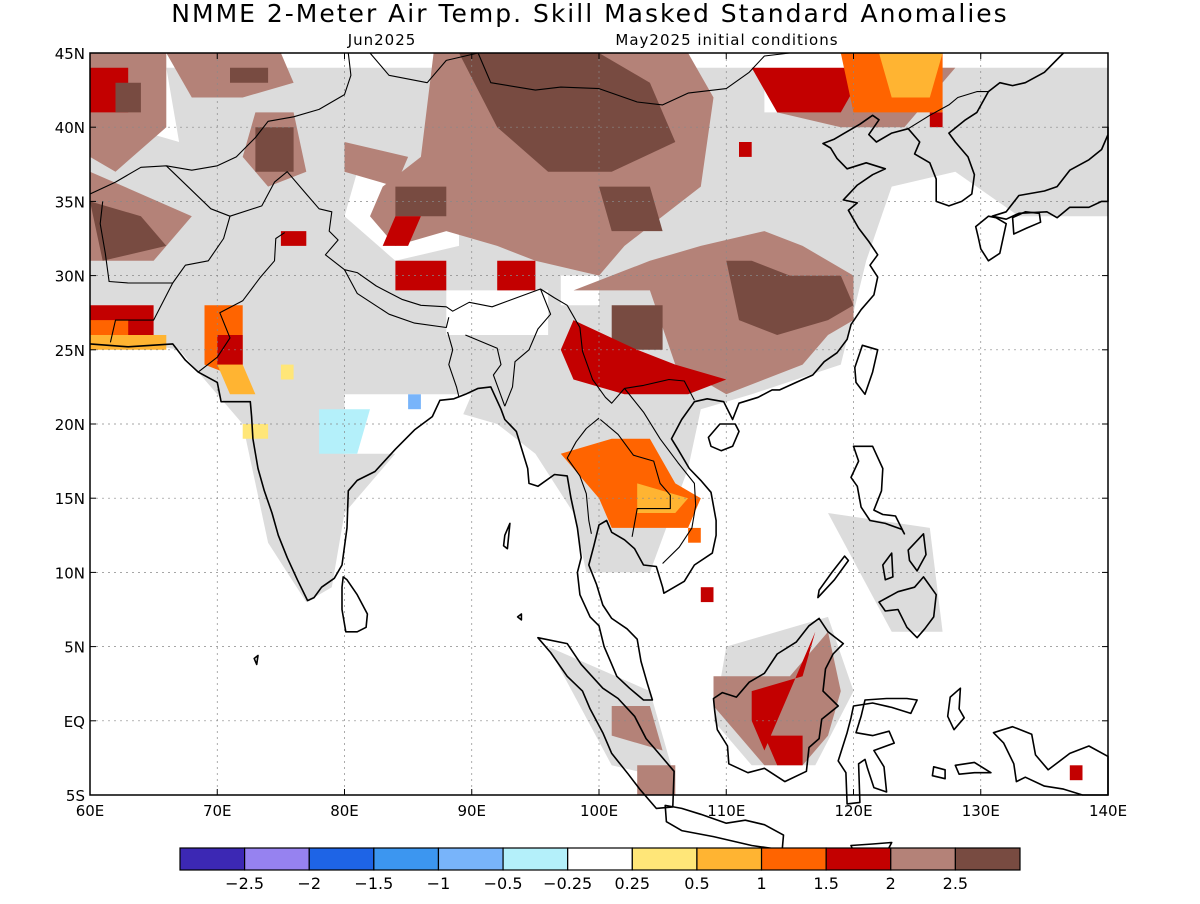 The width and height of the screenshot is (1200, 904). I want to click on initial-conditions: May2025 initial conditions, so click(726, 40).